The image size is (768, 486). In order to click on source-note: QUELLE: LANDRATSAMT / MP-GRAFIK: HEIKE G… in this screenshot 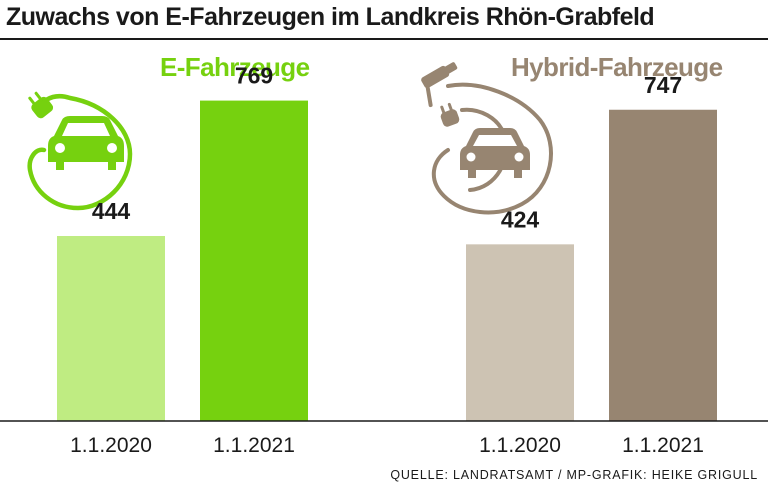, I will do `click(574, 475)`.